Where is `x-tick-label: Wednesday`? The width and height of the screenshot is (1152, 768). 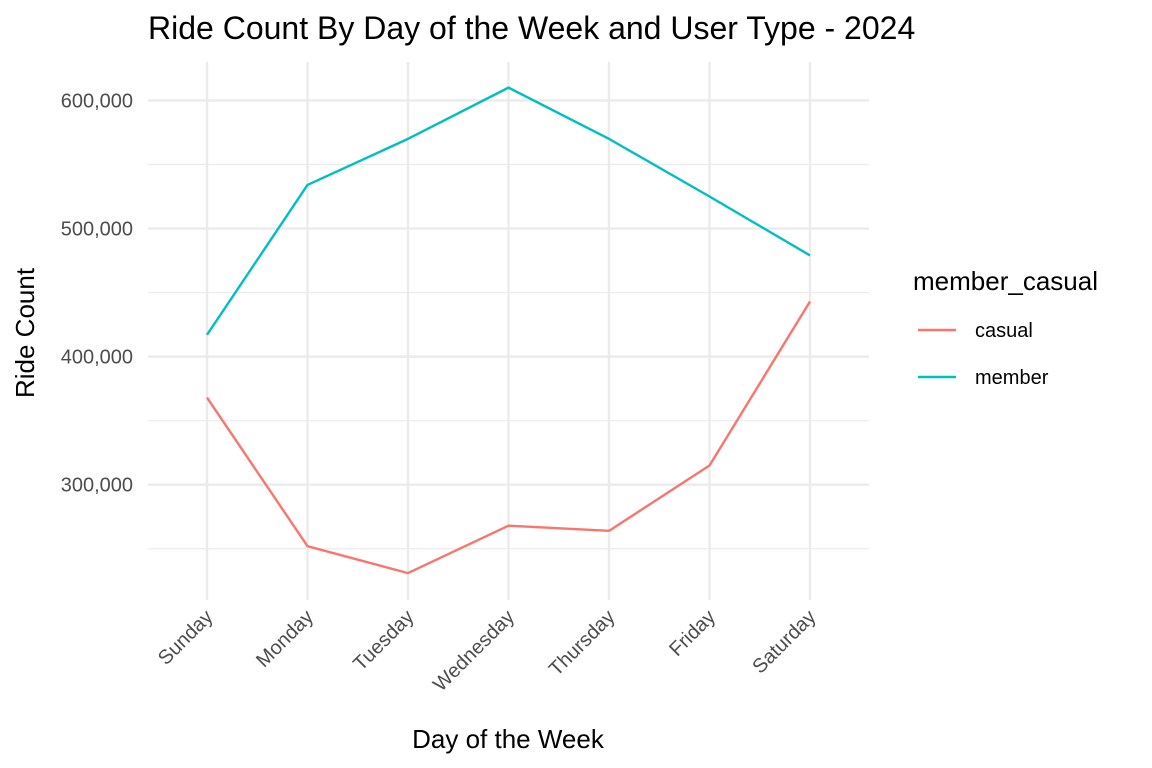 x-tick-label: Wednesday is located at coordinates (474, 651).